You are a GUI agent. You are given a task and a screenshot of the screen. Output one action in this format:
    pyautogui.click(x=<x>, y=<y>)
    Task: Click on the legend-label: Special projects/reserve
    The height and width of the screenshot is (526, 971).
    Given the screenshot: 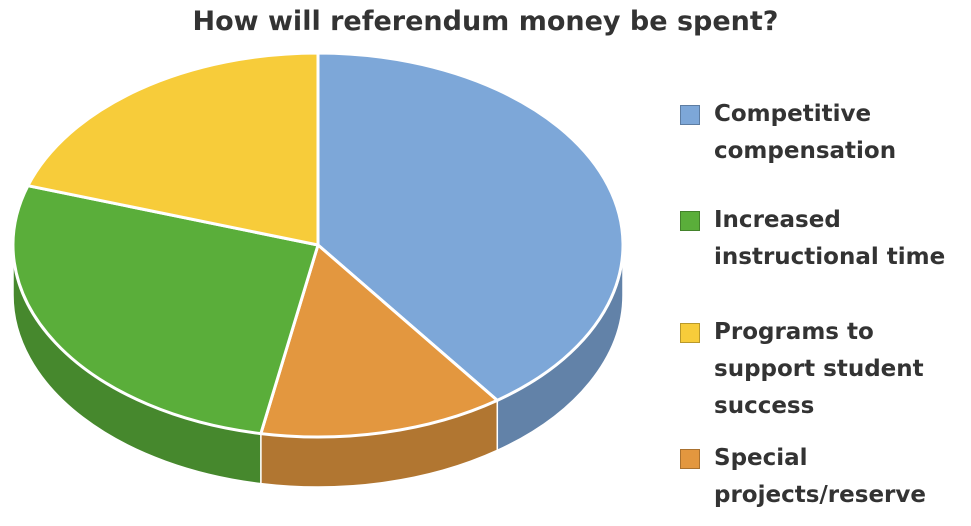 What is the action you would take?
    pyautogui.click(x=820, y=476)
    